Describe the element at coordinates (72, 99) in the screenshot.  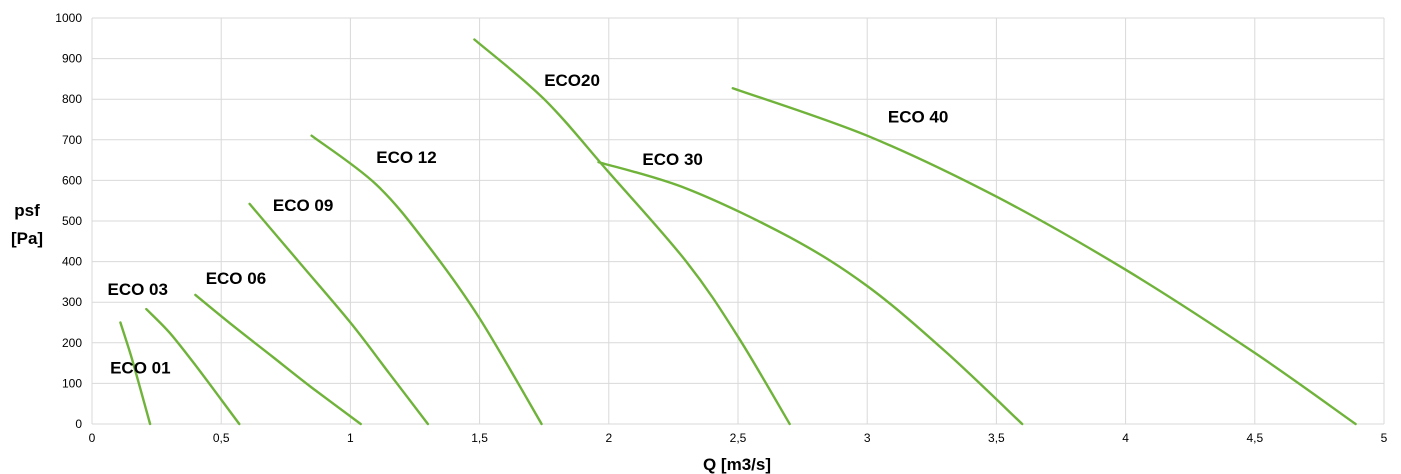
I see `y-tick-label: 800` at that location.